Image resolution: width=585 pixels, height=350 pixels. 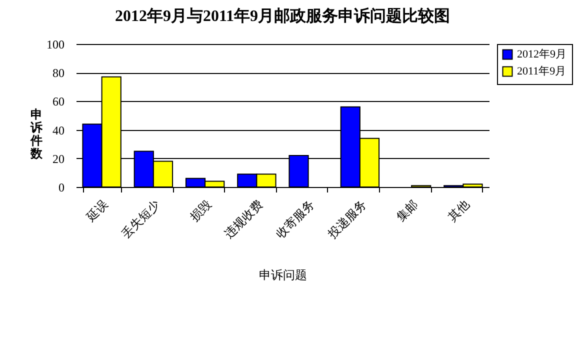 What do you see at coordinates (282, 16) in the screenshot?
I see `chart-title: 2012年9月与2011年9月邮政服务申诉问题比较图` at bounding box center [282, 16].